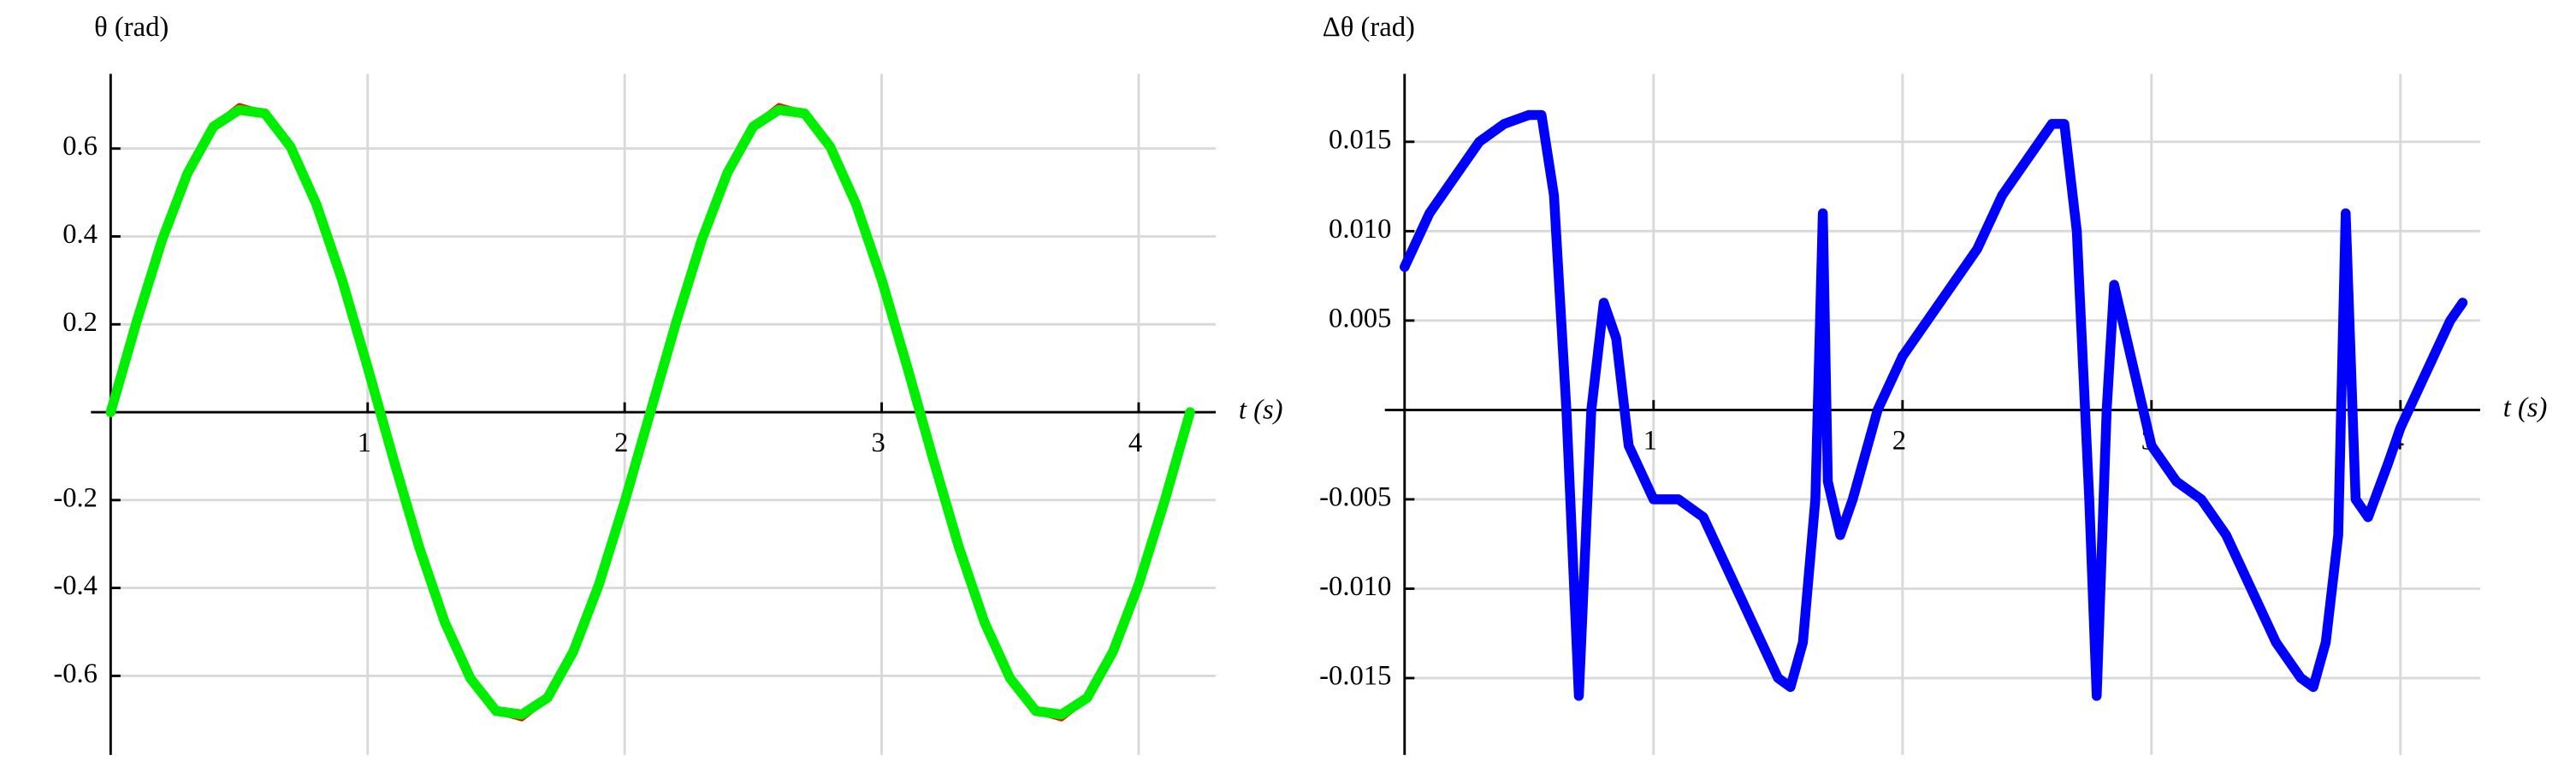 The image size is (2576, 773). Describe the element at coordinates (80, 235) in the screenshot. I see `y-tick-label: 0.4` at that location.